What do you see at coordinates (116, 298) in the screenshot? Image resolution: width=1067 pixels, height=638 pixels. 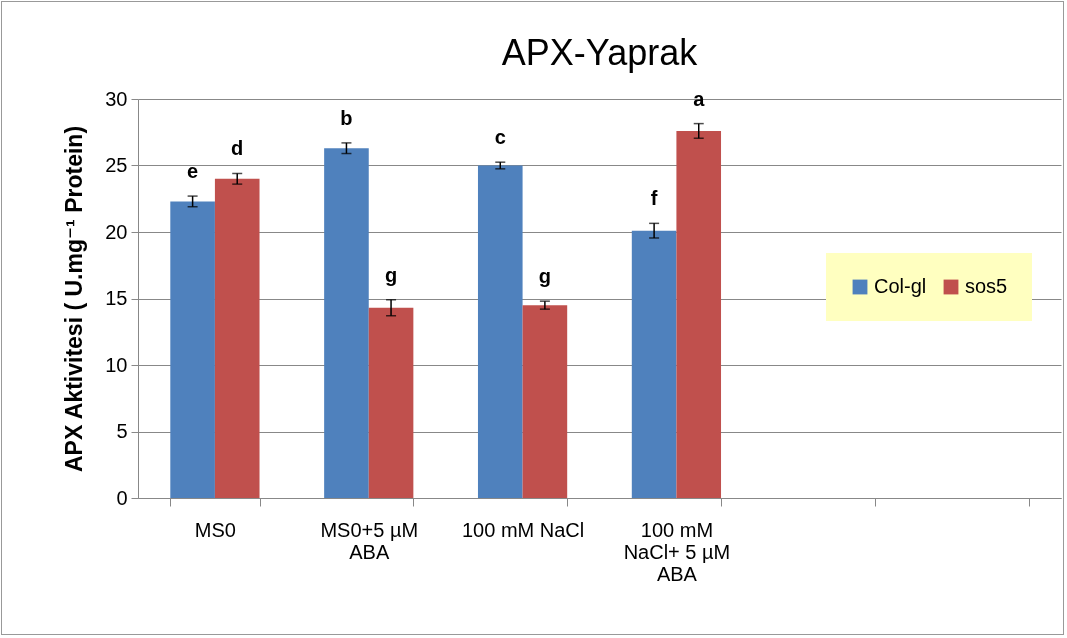 I see `y-tick-label: 15` at bounding box center [116, 298].